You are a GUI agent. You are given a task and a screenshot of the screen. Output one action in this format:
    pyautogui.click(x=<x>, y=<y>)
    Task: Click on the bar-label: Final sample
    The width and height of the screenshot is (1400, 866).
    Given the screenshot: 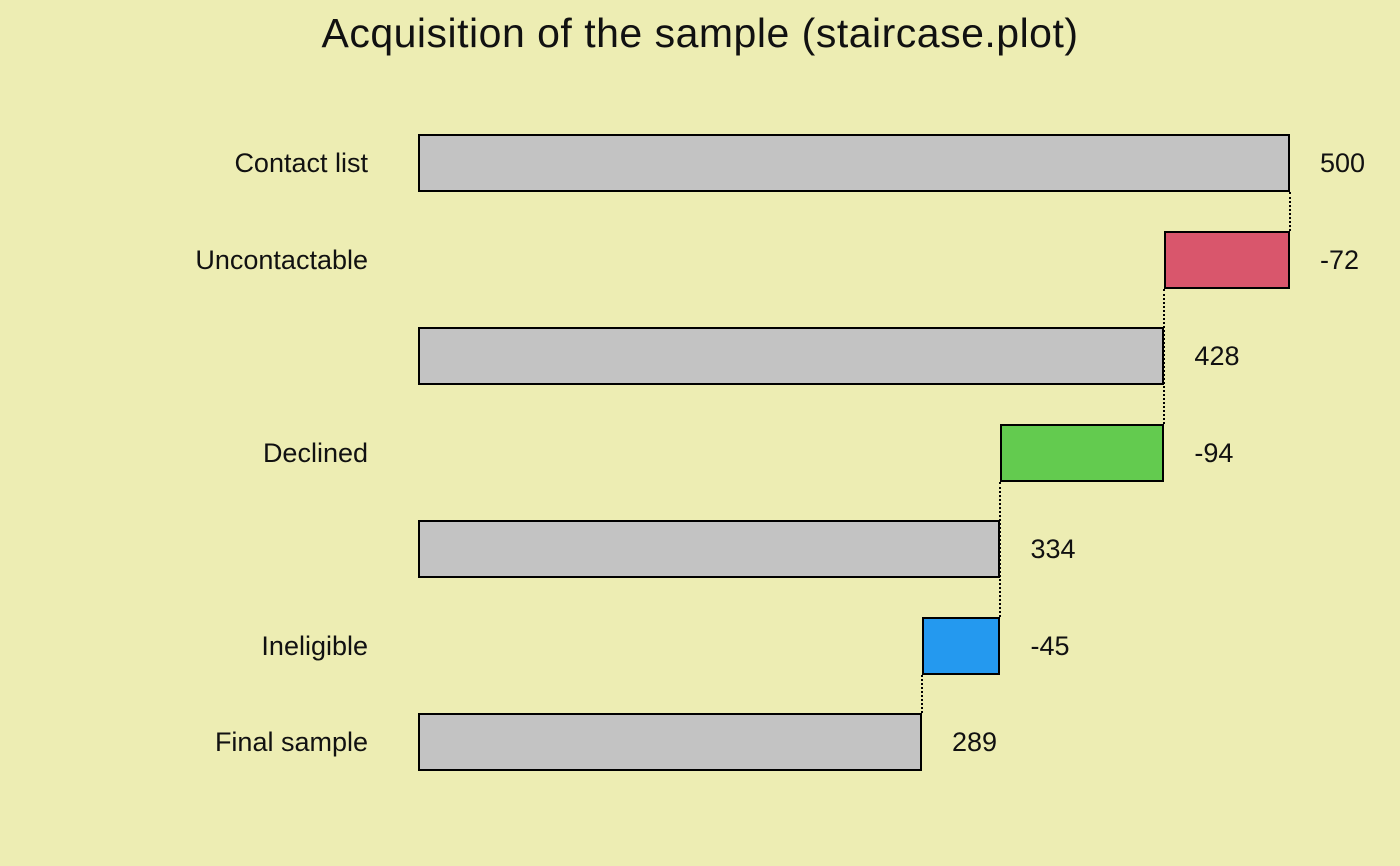 What is the action you would take?
    pyautogui.click(x=291, y=742)
    